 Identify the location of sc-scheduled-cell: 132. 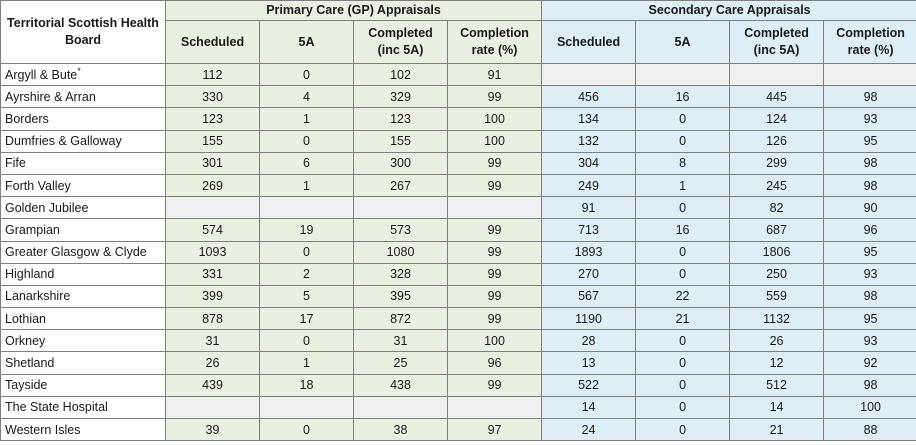
(589, 141).